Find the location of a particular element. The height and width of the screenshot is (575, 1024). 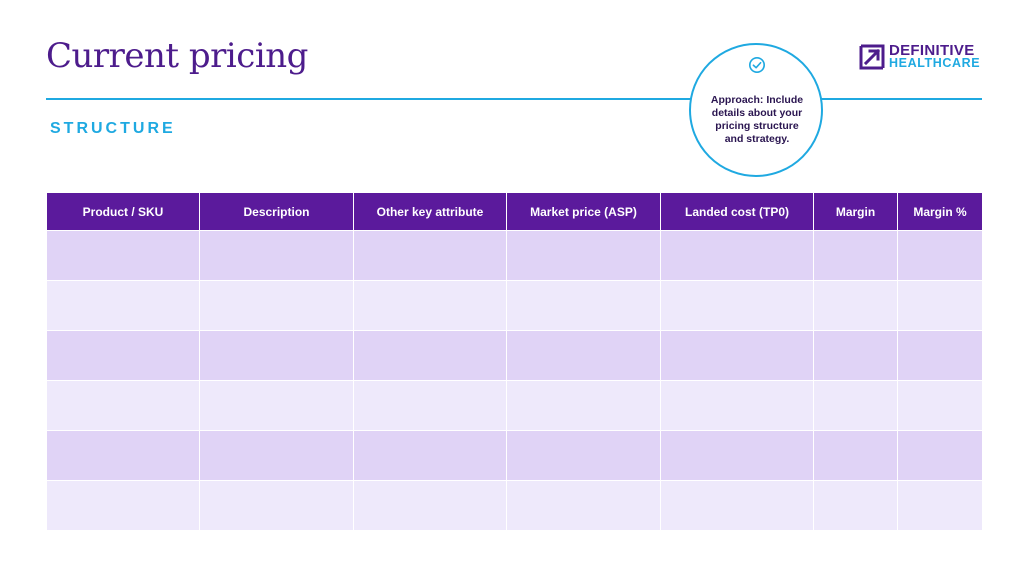

column-header: Description is located at coordinates (276, 211).